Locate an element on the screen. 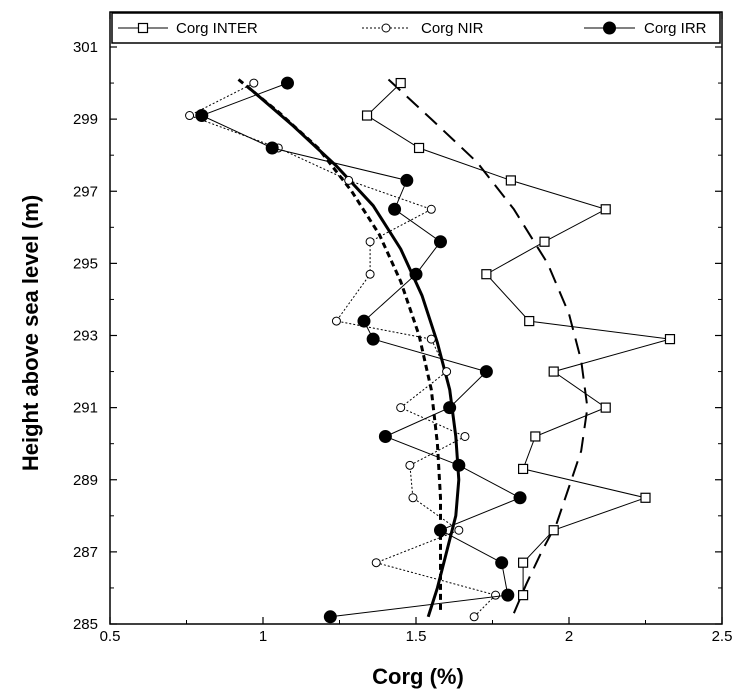  y-tick-label: 289 is located at coordinates (85, 480).